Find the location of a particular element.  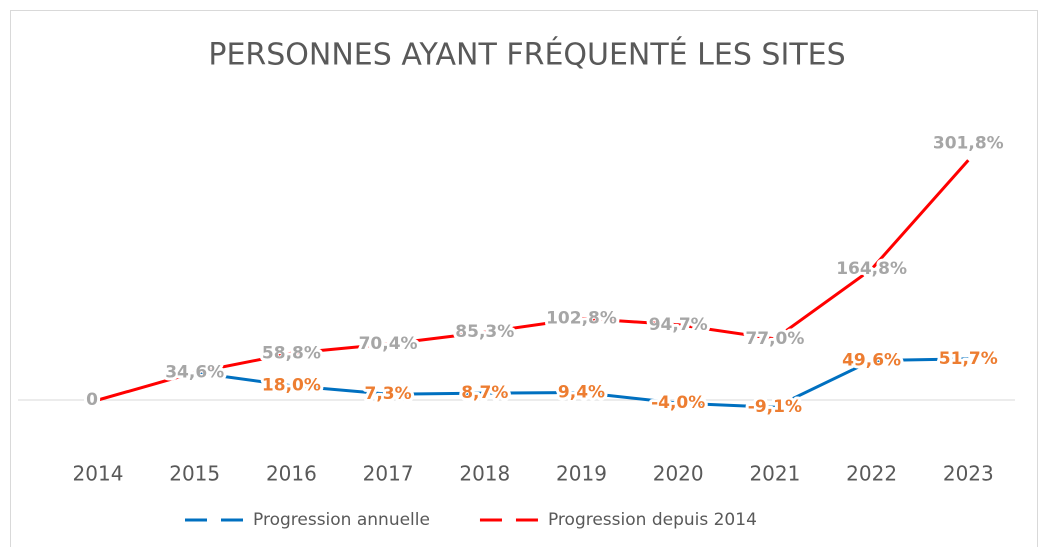

line-series is located at coordinates (581, 383).